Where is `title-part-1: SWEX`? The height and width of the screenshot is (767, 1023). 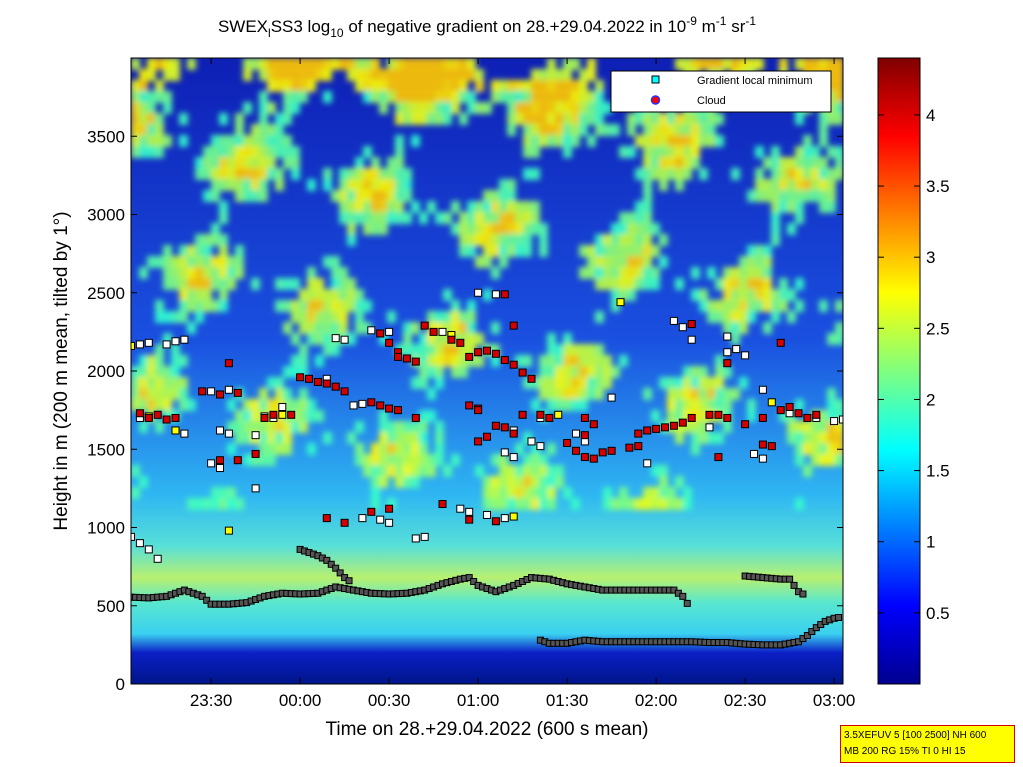
title-part-1: SWEX is located at coordinates (243, 26).